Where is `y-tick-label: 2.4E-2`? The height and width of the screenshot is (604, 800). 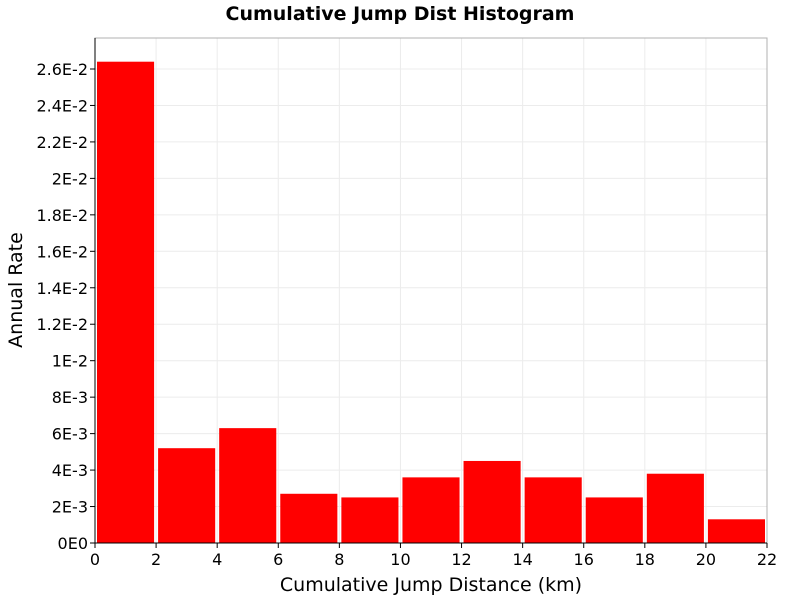
y-tick-label: 2.4E-2 is located at coordinates (62, 105).